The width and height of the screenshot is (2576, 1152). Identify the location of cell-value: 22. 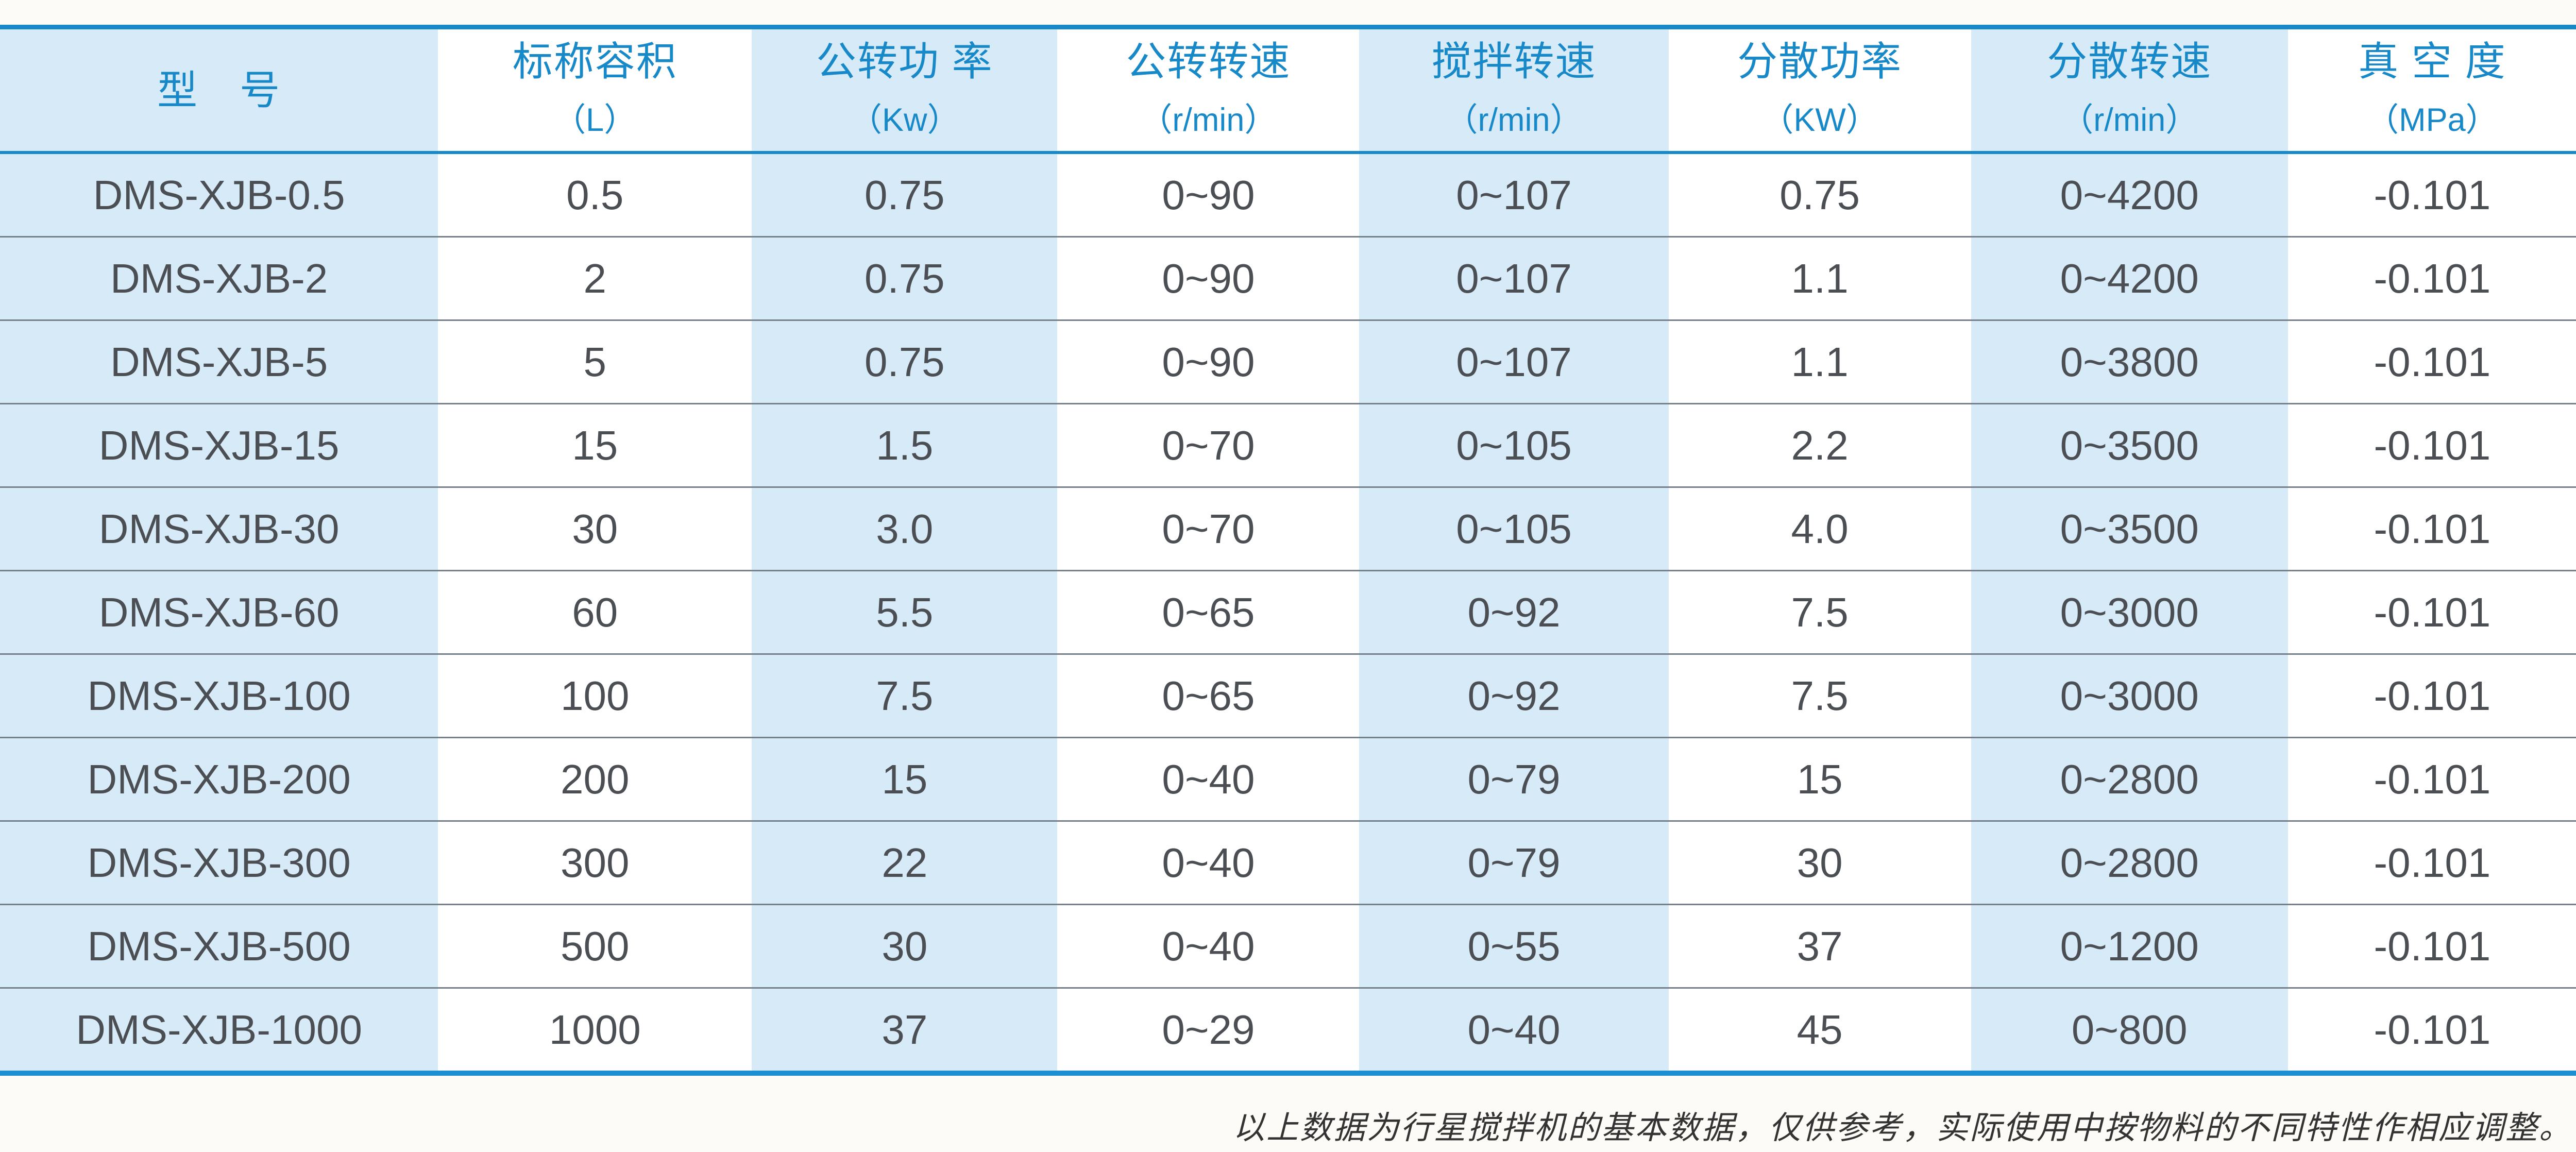
(905, 863).